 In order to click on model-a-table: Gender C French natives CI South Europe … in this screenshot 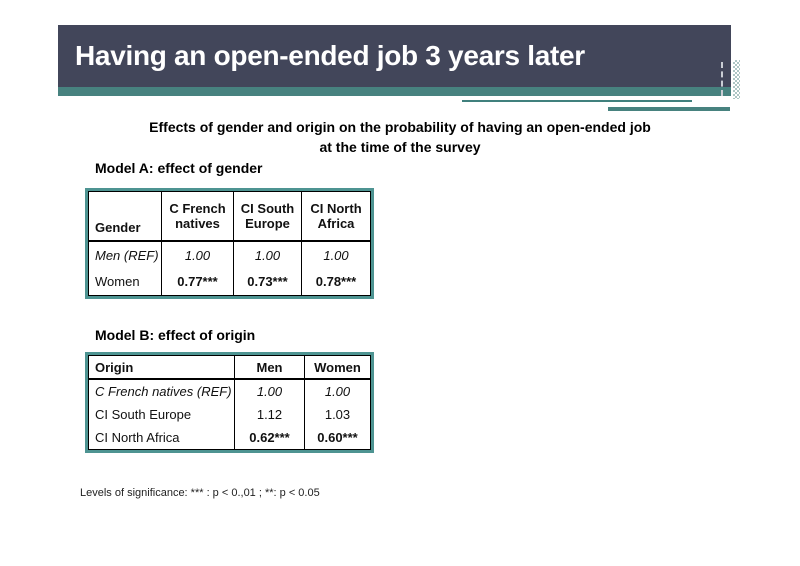, I will do `click(229, 243)`.